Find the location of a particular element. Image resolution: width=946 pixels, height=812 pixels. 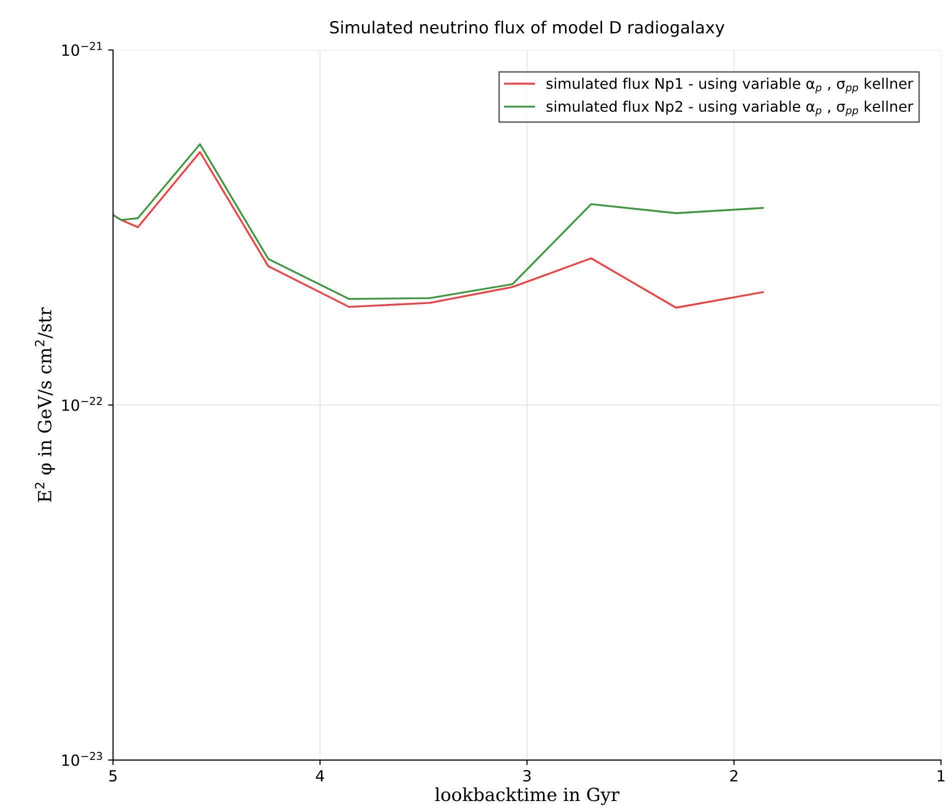

x-tick-label: 1 is located at coordinates (941, 776).